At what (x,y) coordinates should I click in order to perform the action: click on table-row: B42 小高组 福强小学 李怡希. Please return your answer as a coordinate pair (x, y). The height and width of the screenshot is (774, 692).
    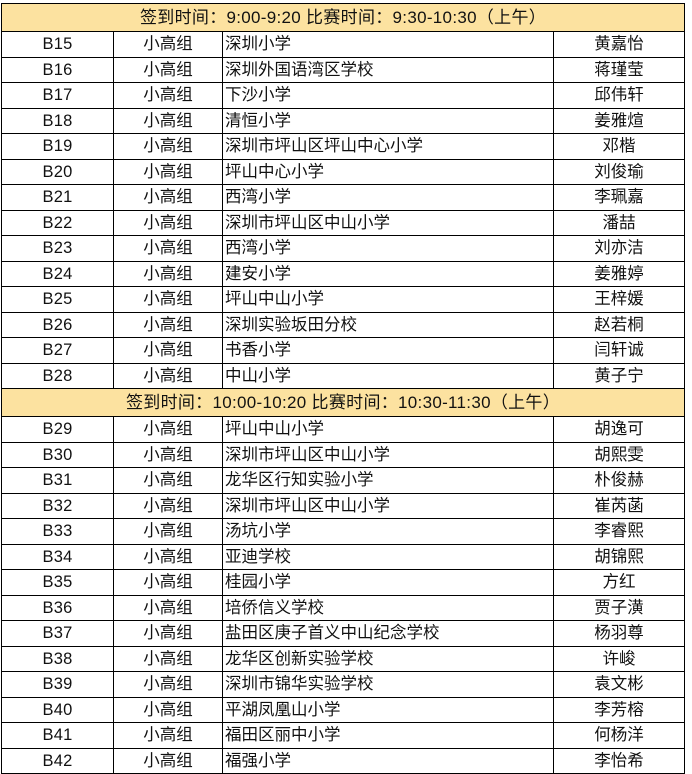
    Looking at the image, I should click on (343, 760).